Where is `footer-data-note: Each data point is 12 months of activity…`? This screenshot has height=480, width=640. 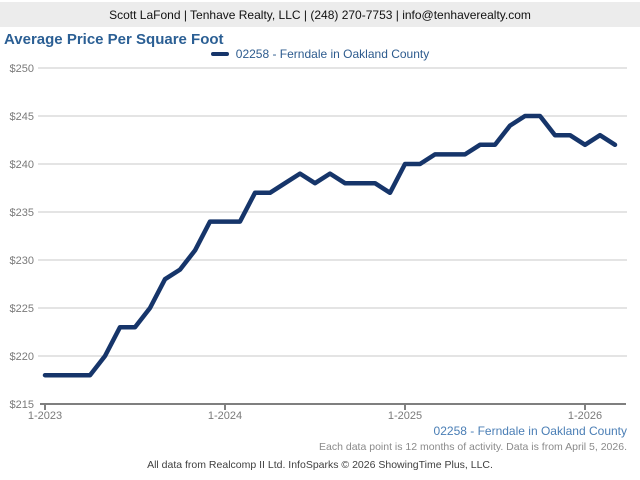 footer-data-note: Each data point is 12 months of activity… is located at coordinates (473, 447).